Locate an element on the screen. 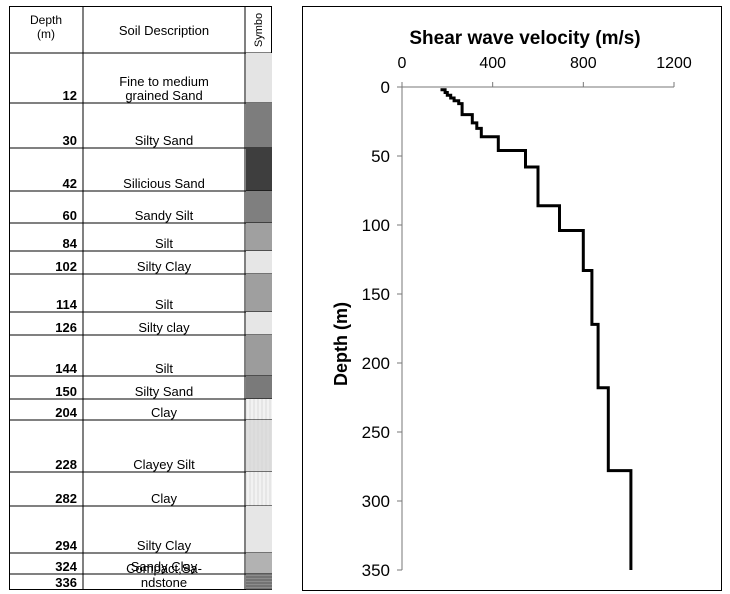  borelog-row: 114 Silt is located at coordinates (140, 293).